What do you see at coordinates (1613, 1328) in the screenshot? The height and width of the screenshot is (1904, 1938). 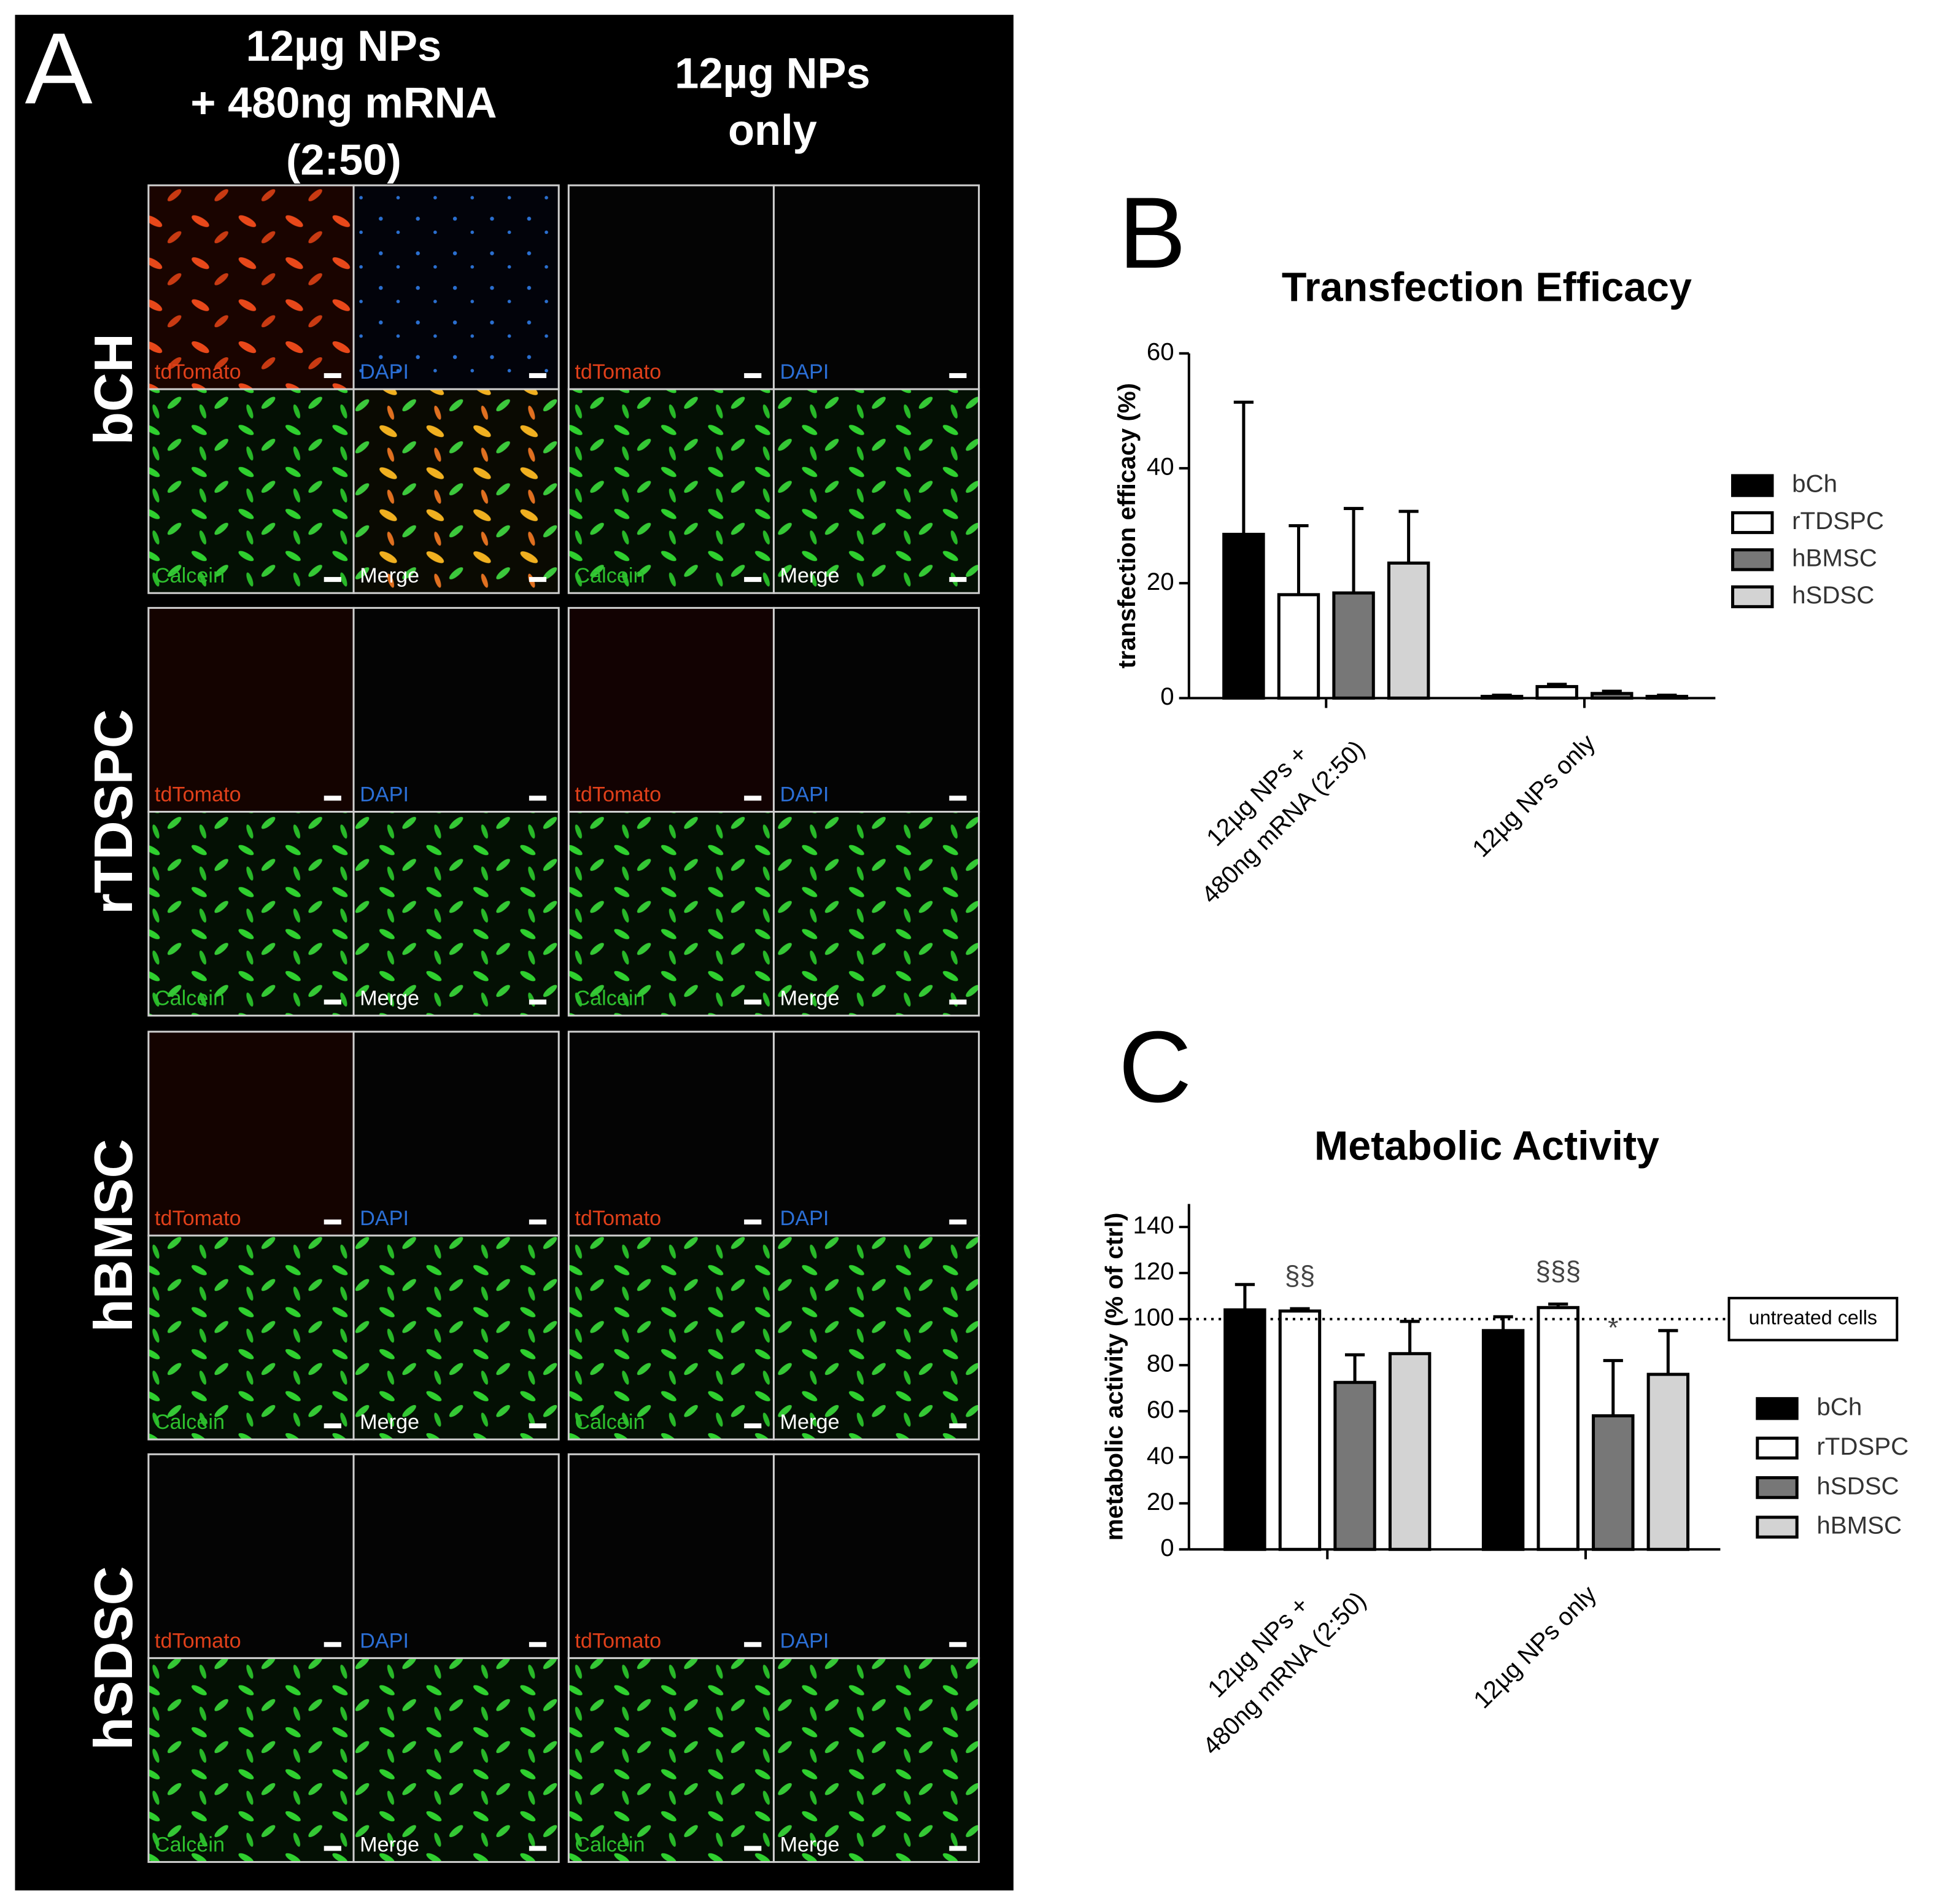 I see `annotation: *` at bounding box center [1613, 1328].